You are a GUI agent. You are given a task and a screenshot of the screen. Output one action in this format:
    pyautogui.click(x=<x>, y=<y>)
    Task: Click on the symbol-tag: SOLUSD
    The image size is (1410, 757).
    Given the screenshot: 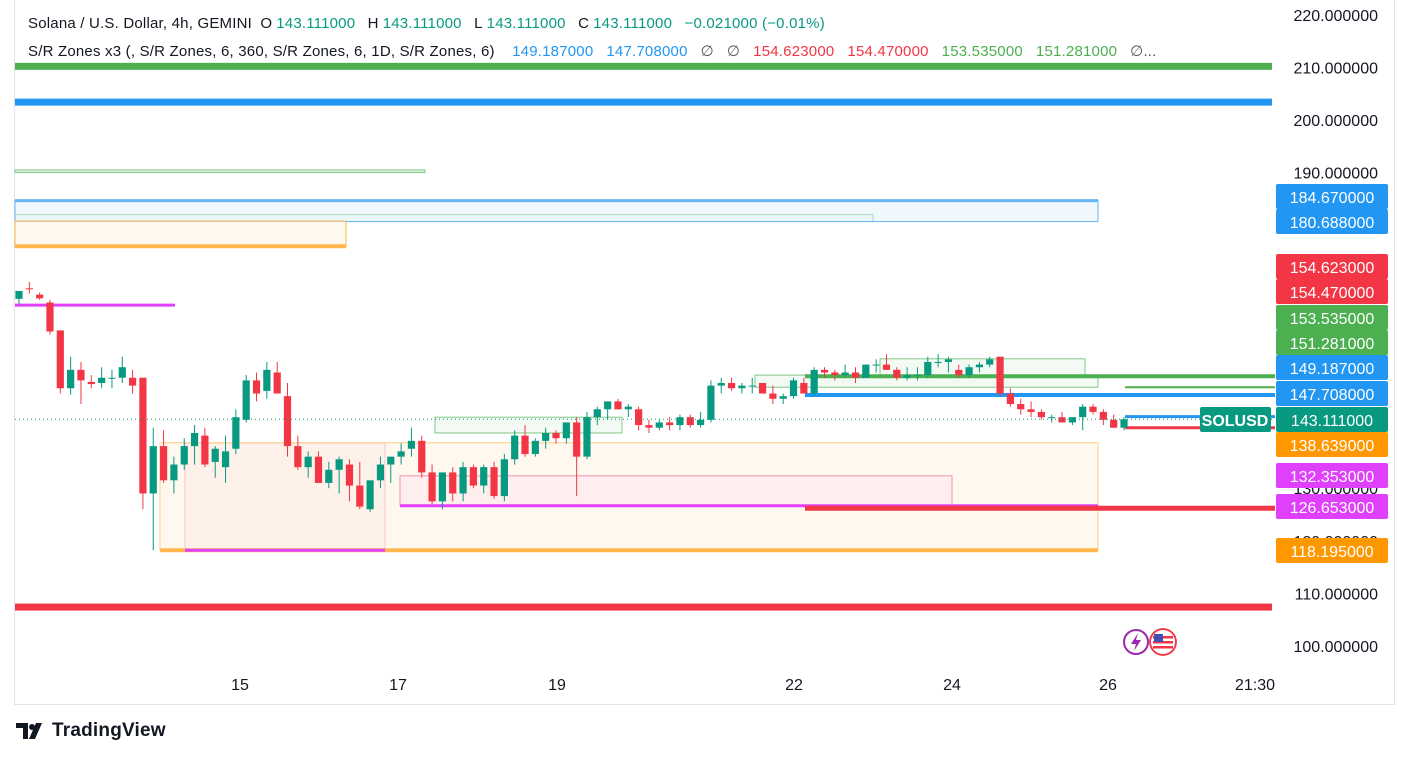 What is the action you would take?
    pyautogui.click(x=1235, y=421)
    